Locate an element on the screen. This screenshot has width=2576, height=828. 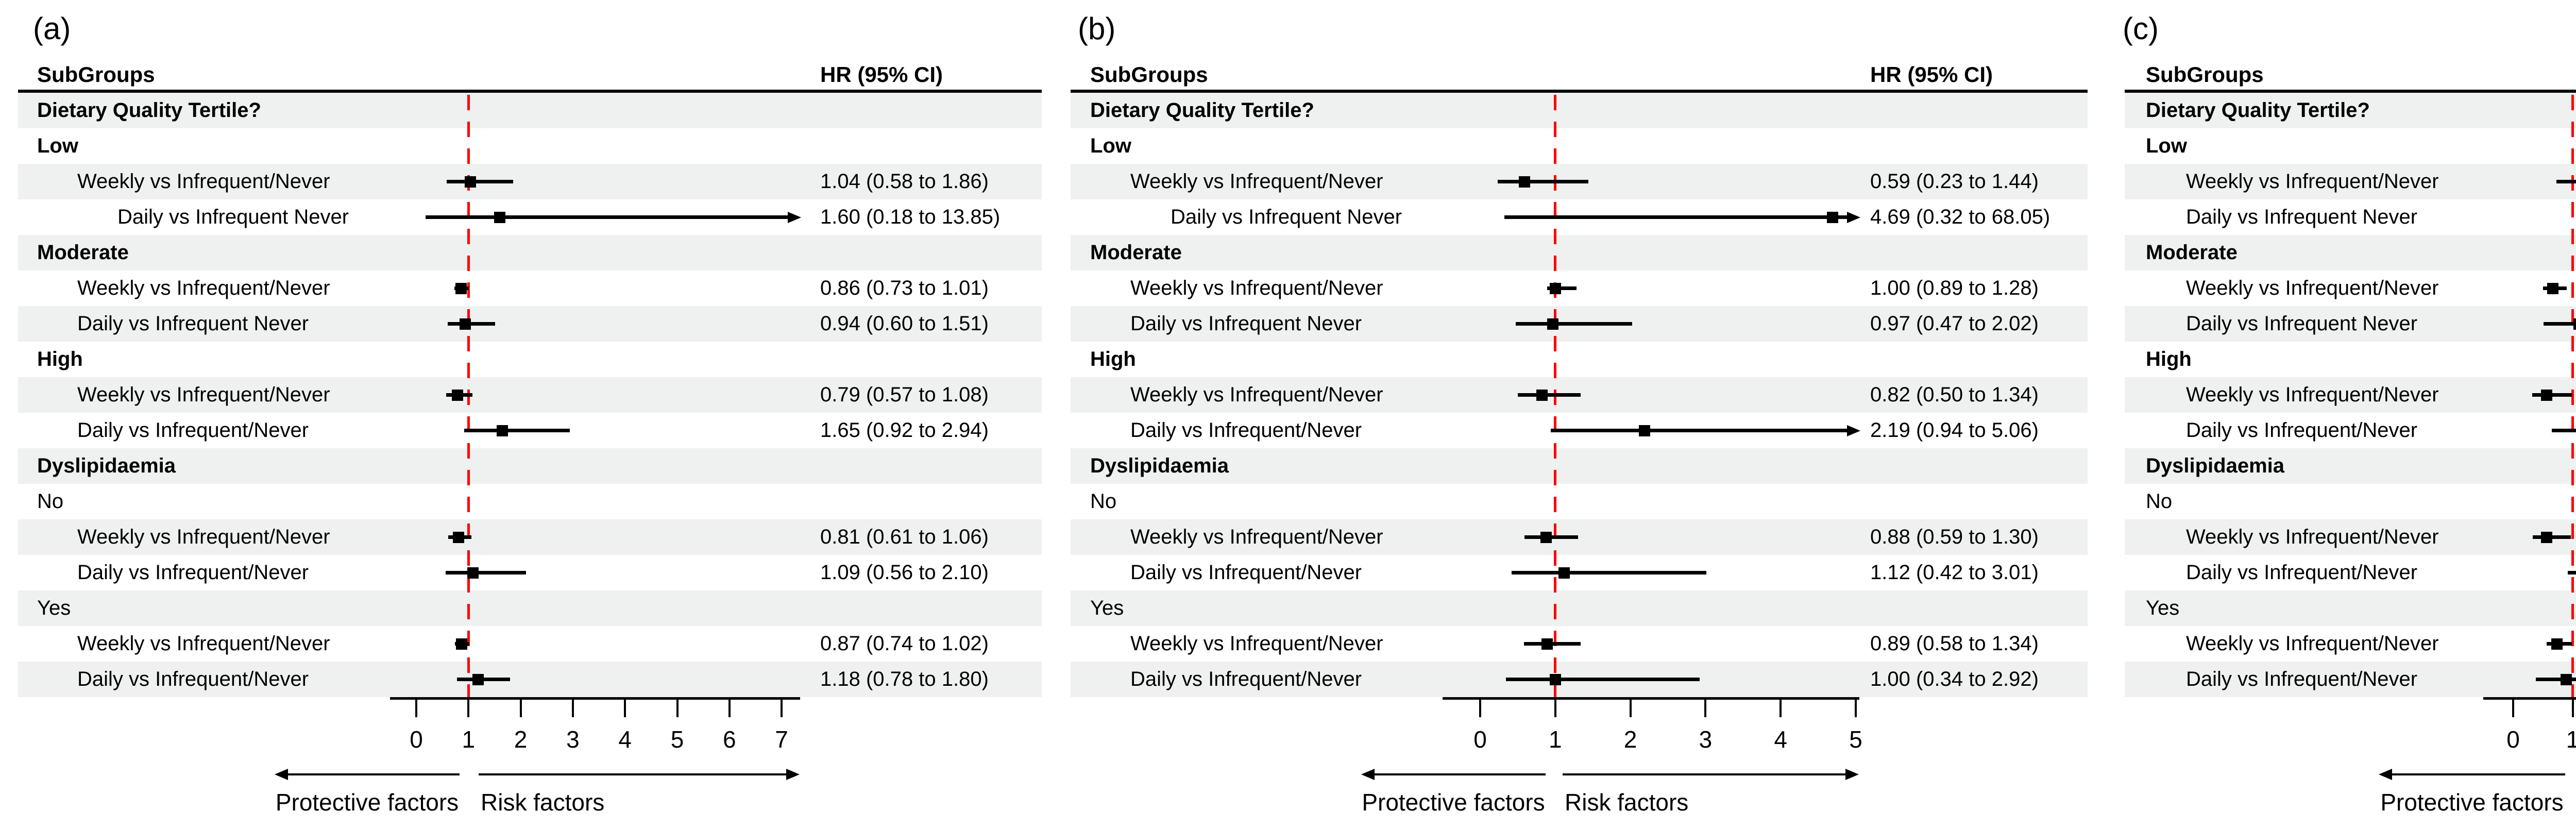
x-axis-tick-label: 5 is located at coordinates (1855, 740).